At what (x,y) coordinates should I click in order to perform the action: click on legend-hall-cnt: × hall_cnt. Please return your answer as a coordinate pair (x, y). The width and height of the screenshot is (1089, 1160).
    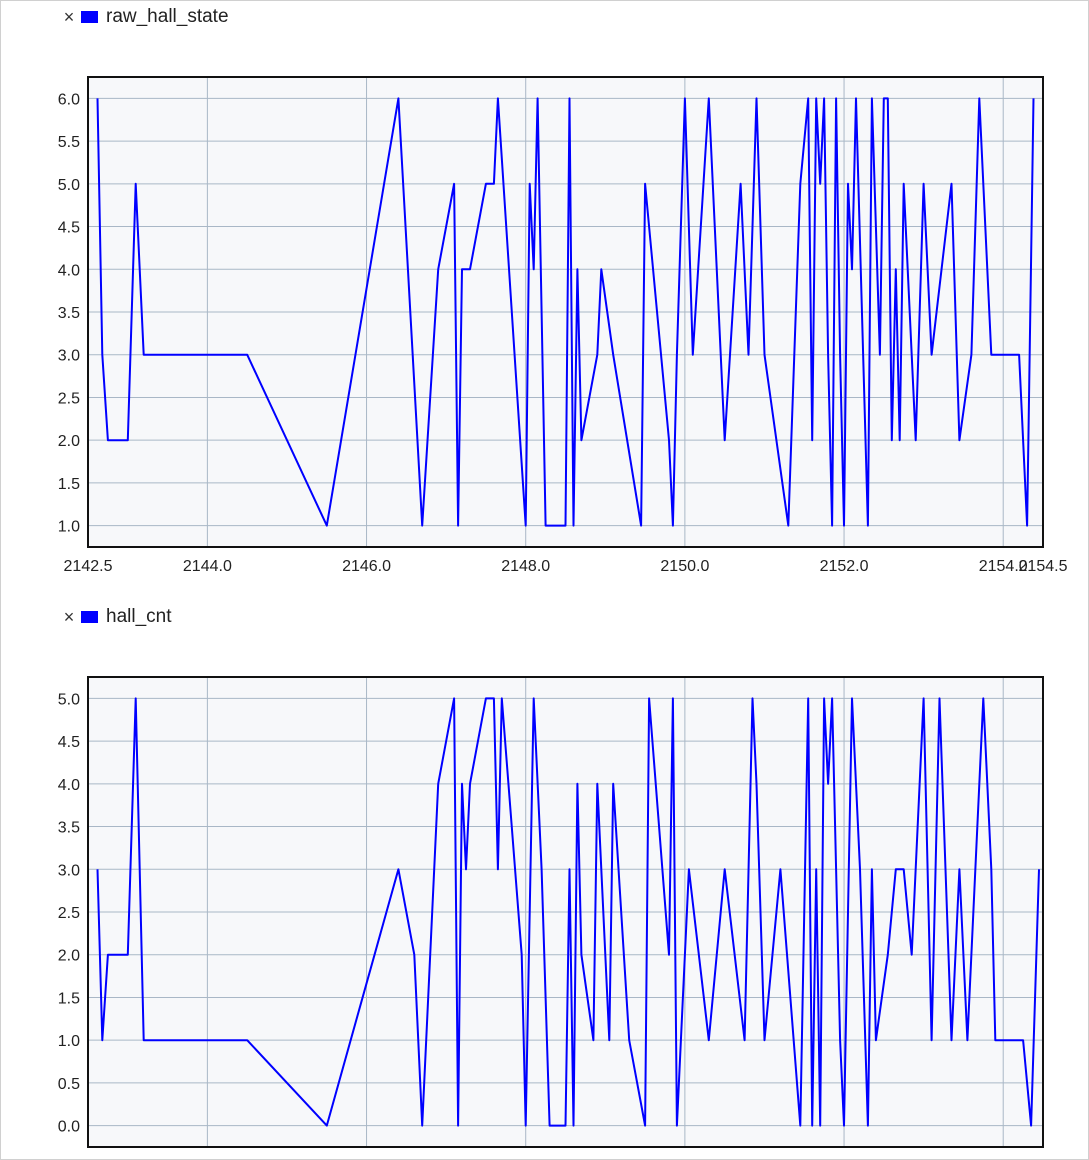
    Looking at the image, I should click on (116, 617).